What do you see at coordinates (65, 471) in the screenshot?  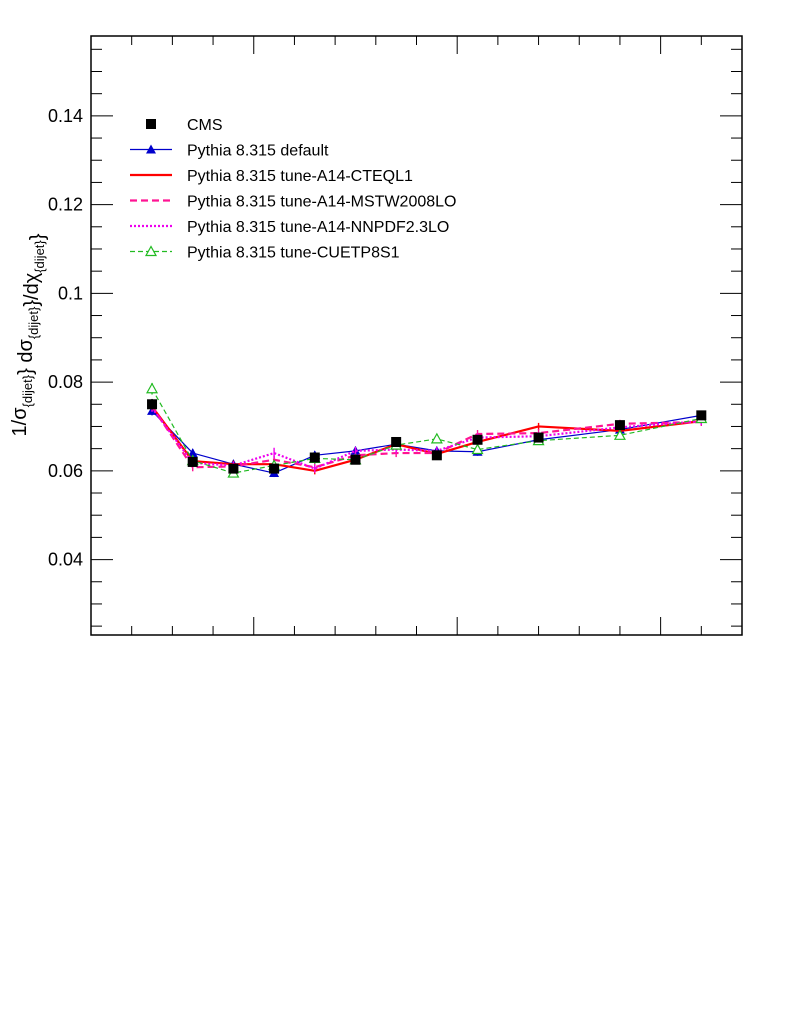 I see `y-tick-label: 0.06` at bounding box center [65, 471].